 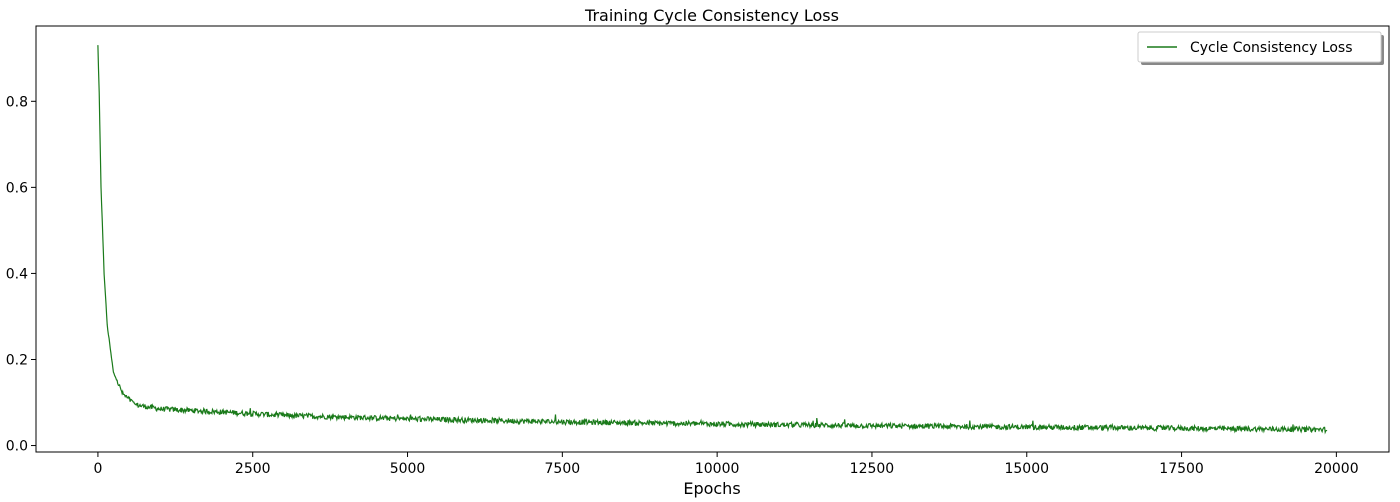 What do you see at coordinates (1336, 469) in the screenshot?
I see `x-tick-label: 20000` at bounding box center [1336, 469].